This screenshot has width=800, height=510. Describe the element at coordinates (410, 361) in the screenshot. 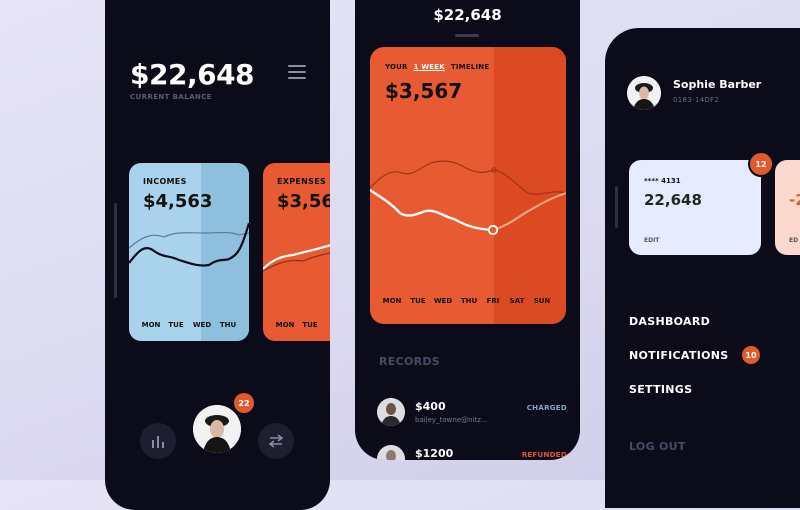

I see `records-title: RECORDS` at that location.